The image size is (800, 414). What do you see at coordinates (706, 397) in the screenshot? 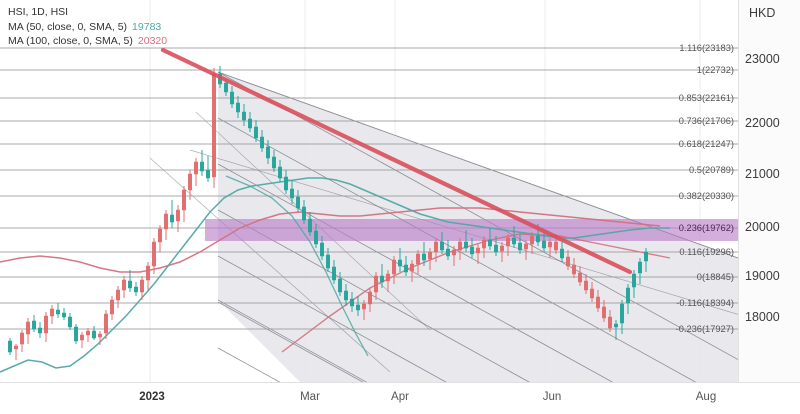
I see `time-tick: Aug` at bounding box center [706, 397].